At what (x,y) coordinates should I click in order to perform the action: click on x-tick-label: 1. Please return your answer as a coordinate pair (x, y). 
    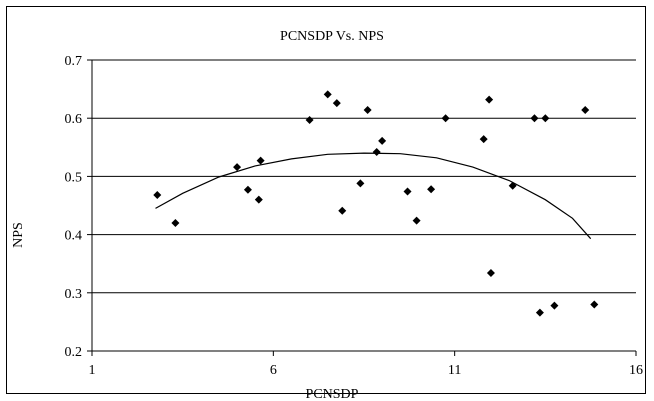
    Looking at the image, I should click on (92, 370).